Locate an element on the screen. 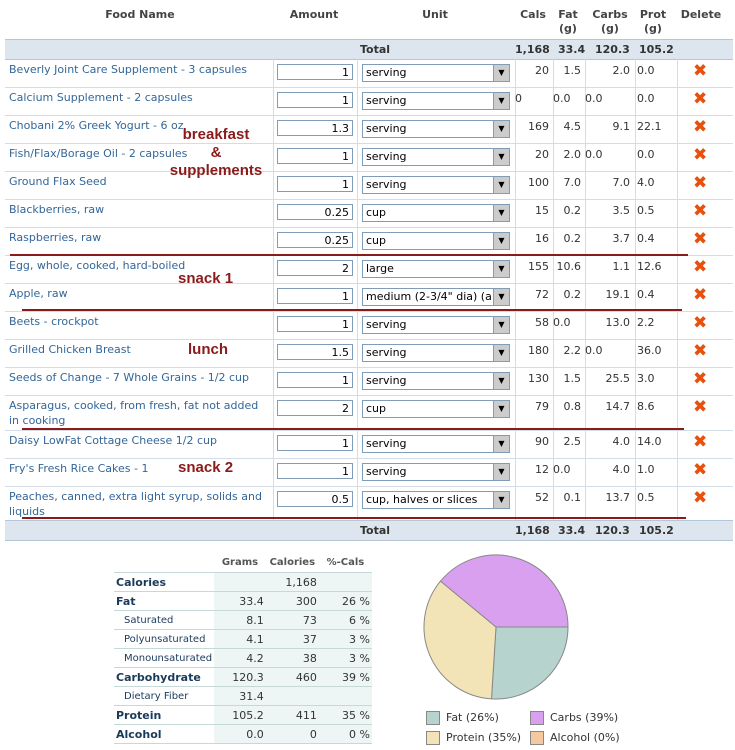 This screenshot has height=750, width=735. food-name-link: Beets - crockpot is located at coordinates (54, 321).